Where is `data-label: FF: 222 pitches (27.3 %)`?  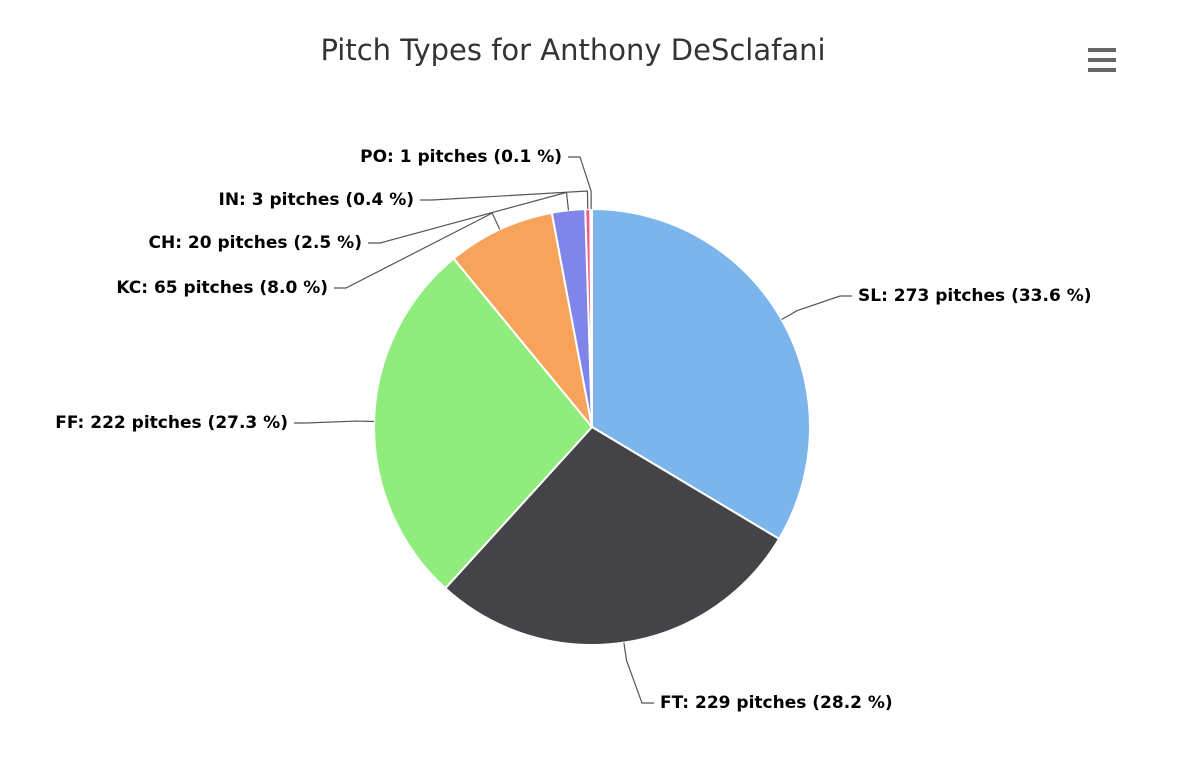 data-label: FF: 222 pitches (27.3 %) is located at coordinates (171, 423).